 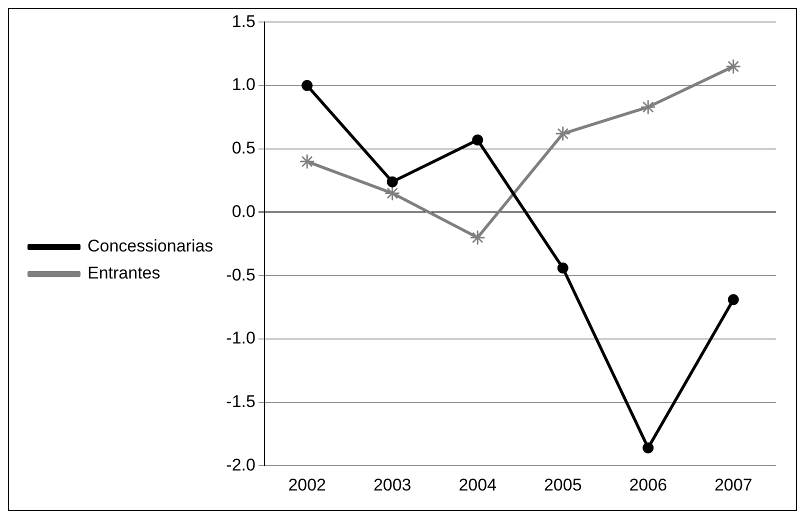 I want to click on legend-label: Concessionarias, so click(x=151, y=246).